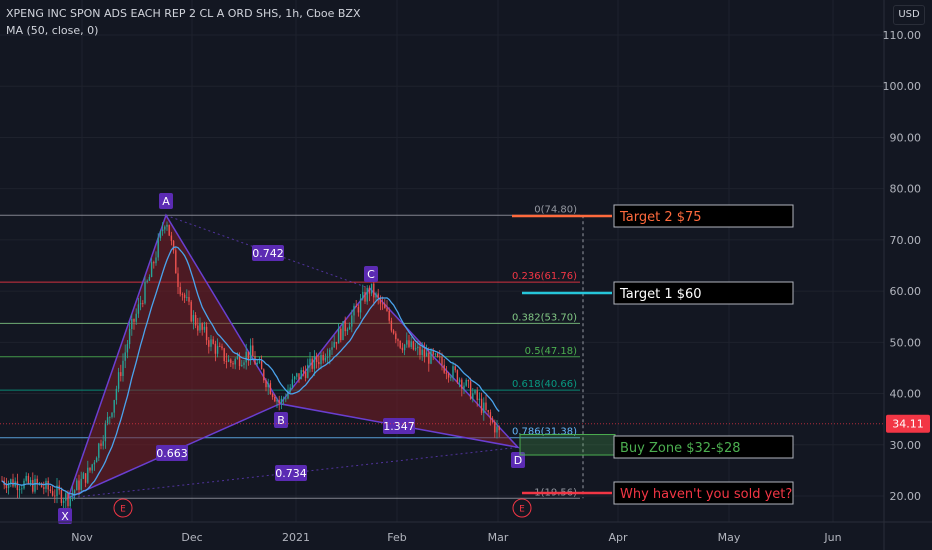 This screenshot has width=932, height=550. I want to click on pattern-ratio-label: 0.734, so click(291, 473).